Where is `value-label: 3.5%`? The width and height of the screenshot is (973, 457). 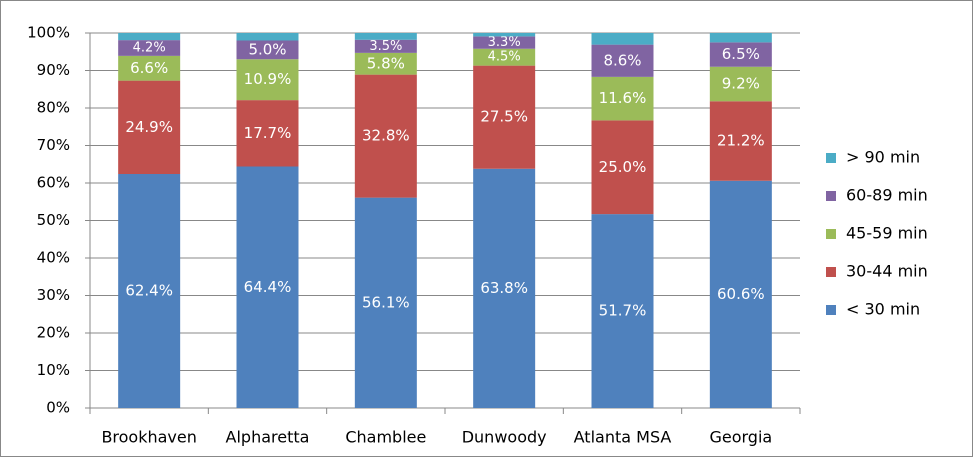
value-label: 3.5% is located at coordinates (385, 46).